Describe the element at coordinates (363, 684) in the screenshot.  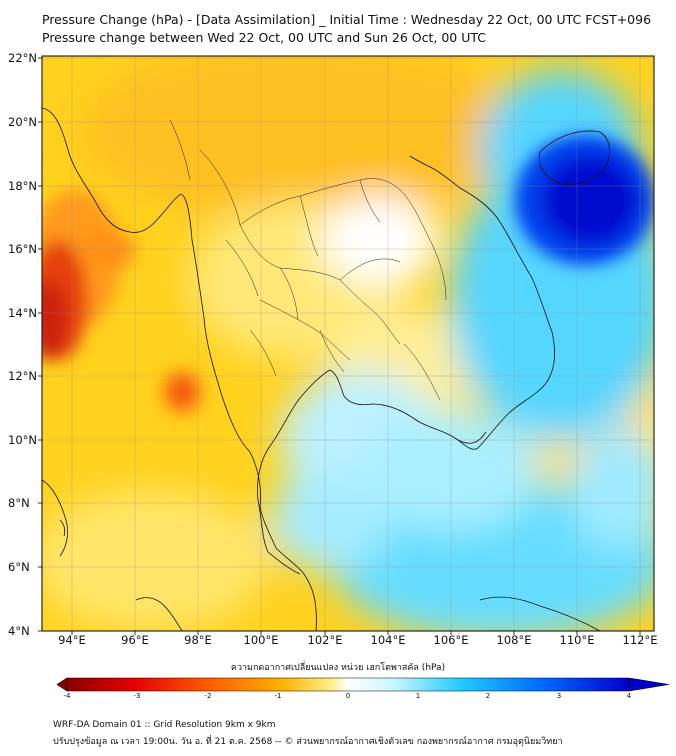
I see `colorbar` at that location.